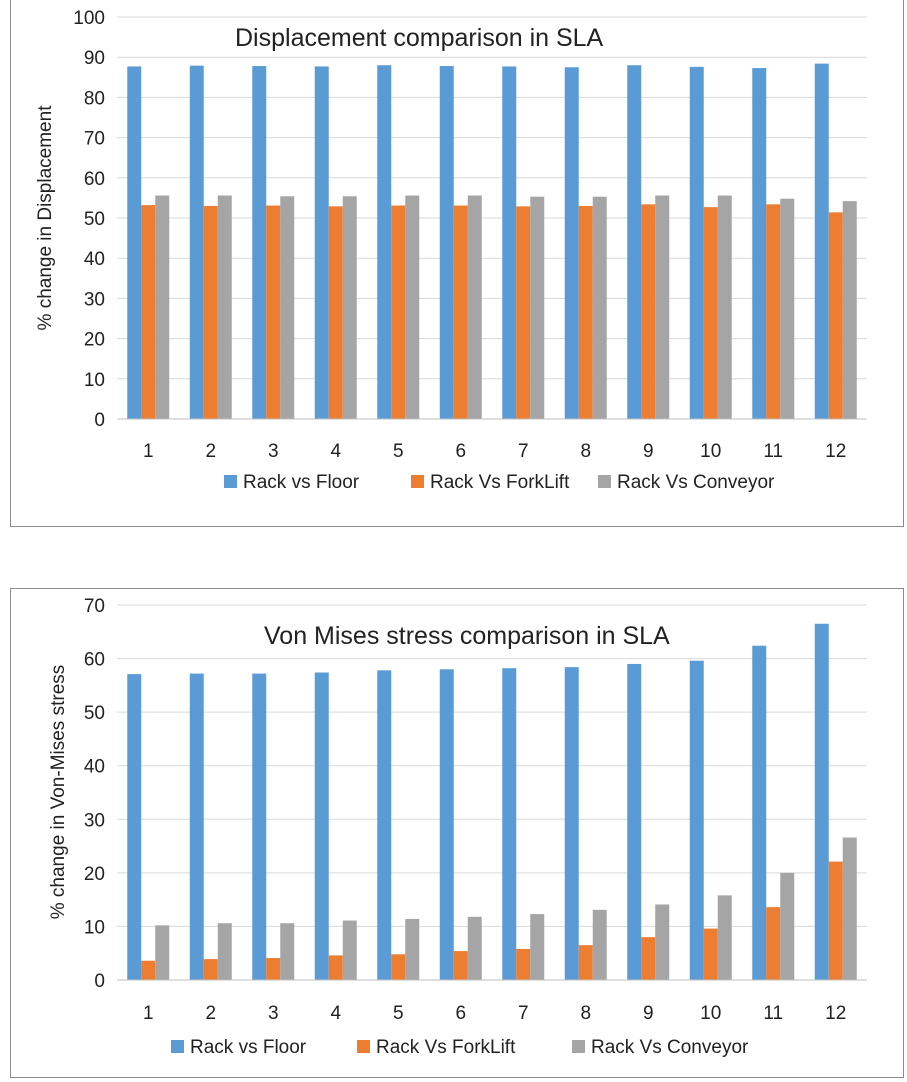 The height and width of the screenshot is (1082, 907). What do you see at coordinates (523, 1013) in the screenshot?
I see `x-tick-label: 7` at bounding box center [523, 1013].